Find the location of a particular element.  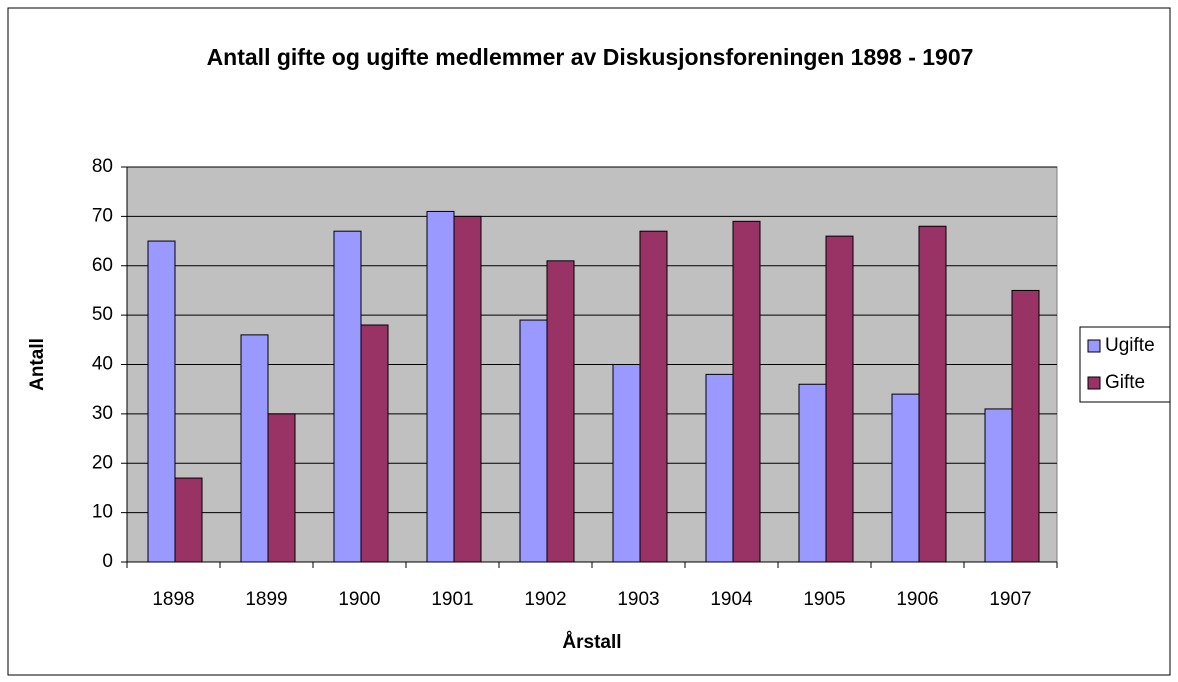

x-tick-label: 1898 is located at coordinates (173, 599).